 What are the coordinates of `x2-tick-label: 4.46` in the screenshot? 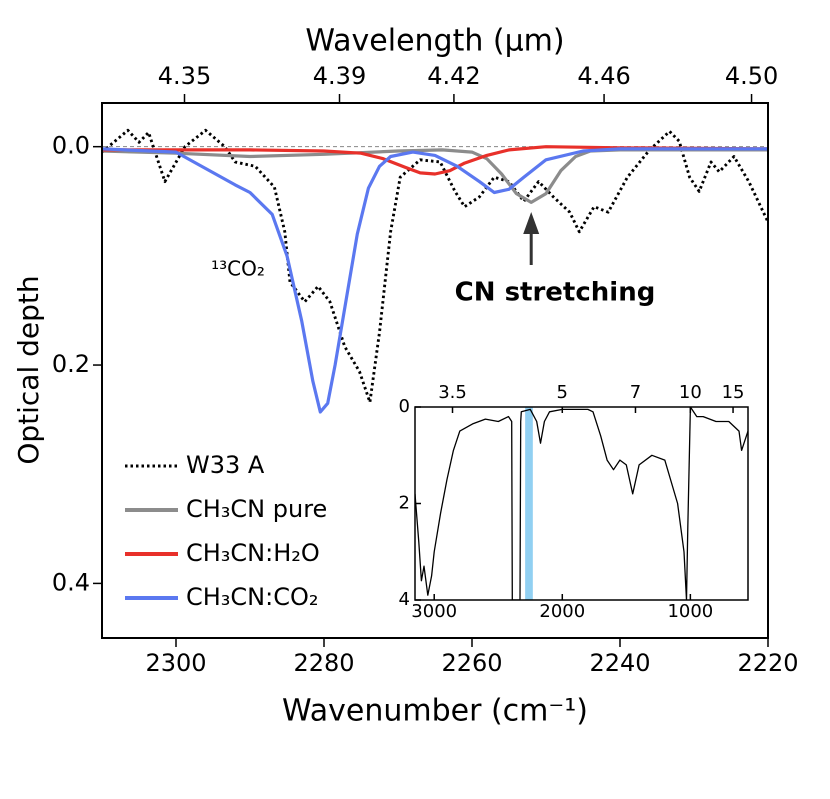 It's located at (603, 76).